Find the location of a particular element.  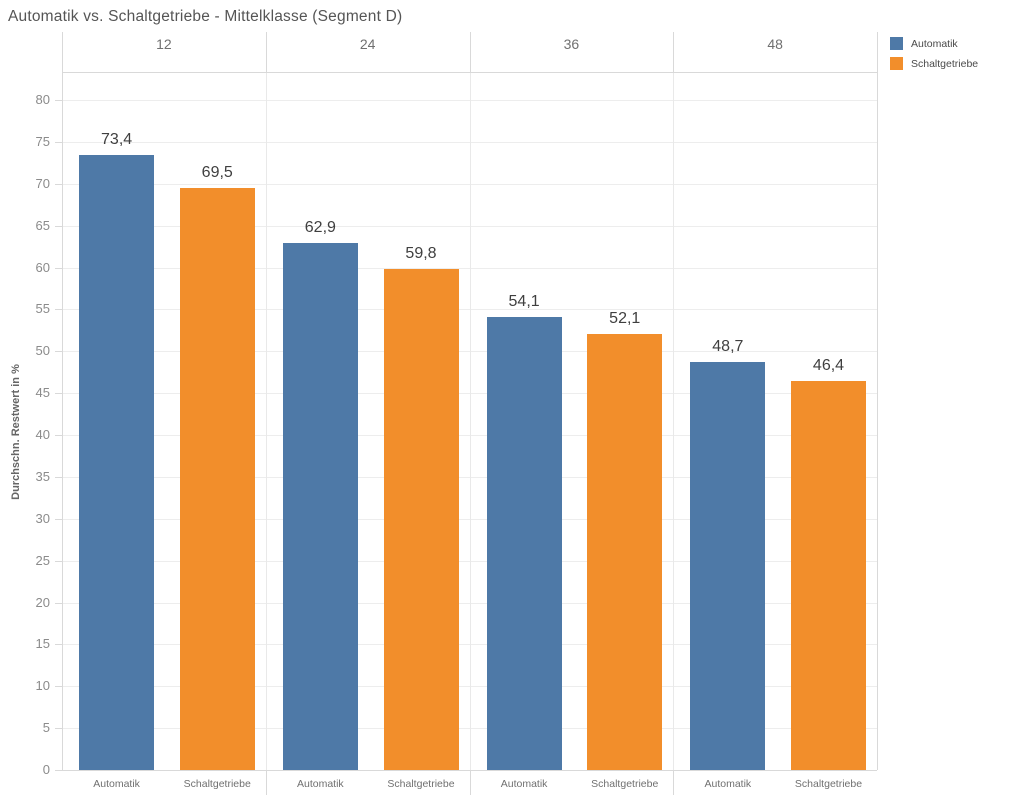

x-axis-line is located at coordinates (469, 770).